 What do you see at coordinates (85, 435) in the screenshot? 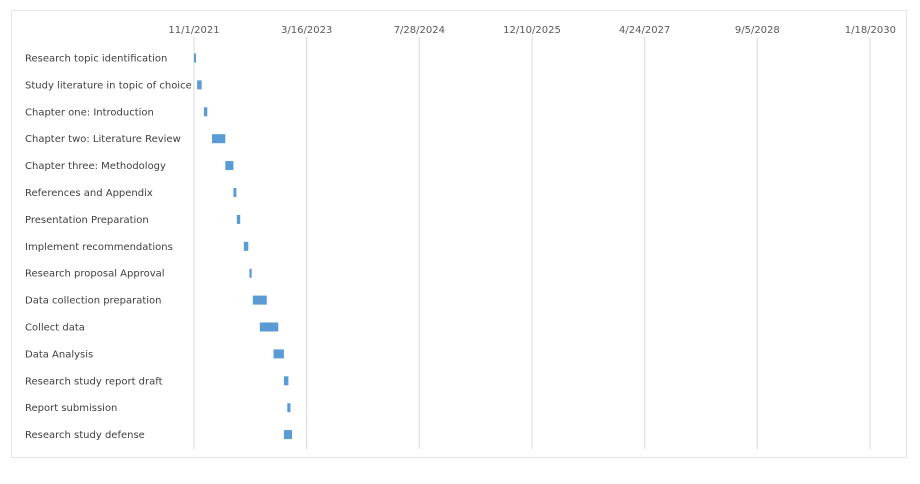
I see `task-label: Research study defense` at bounding box center [85, 435].